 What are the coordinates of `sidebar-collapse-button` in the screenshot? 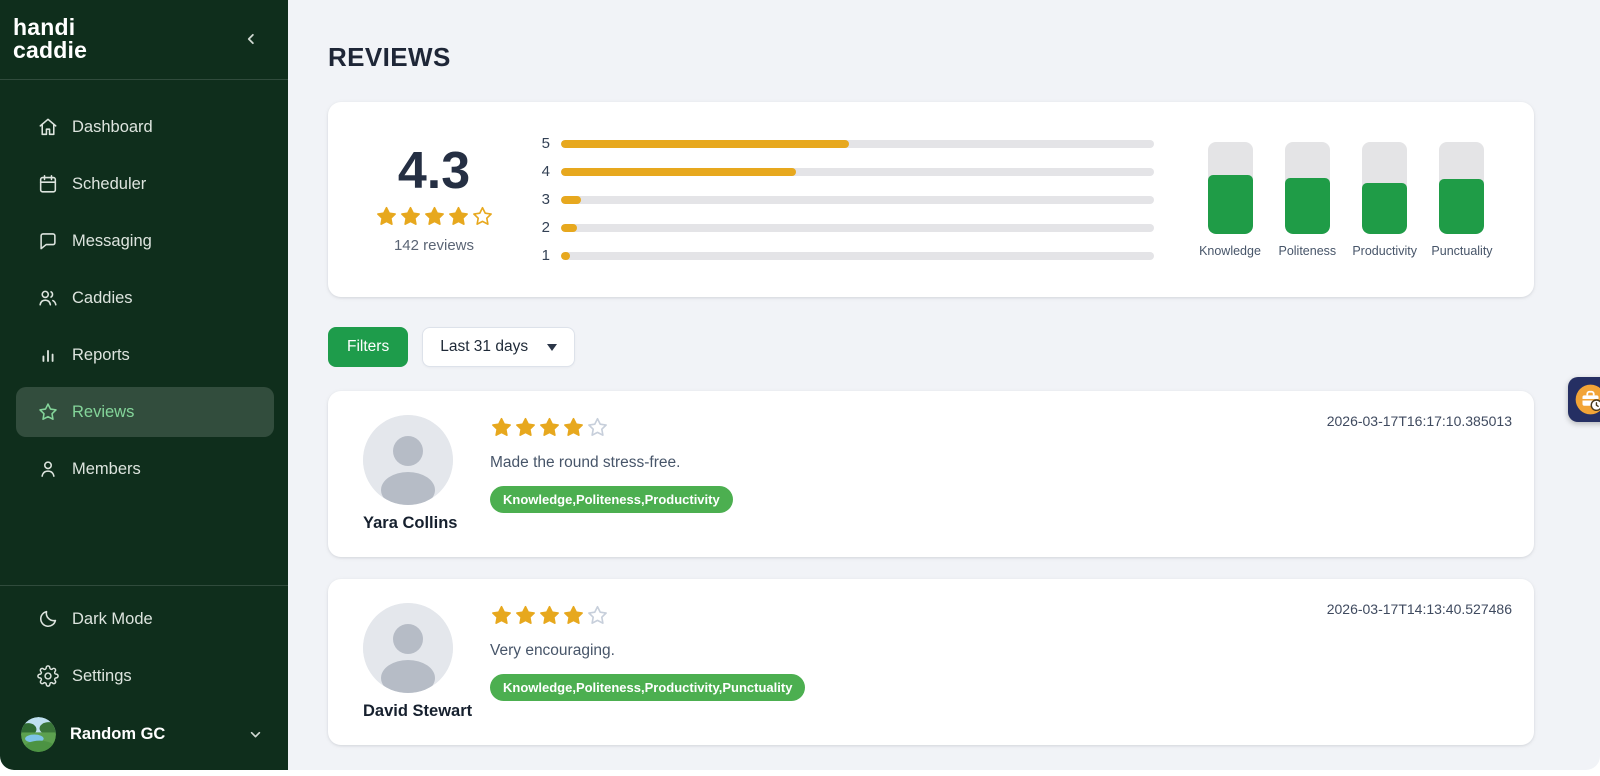 It's located at (251, 39).